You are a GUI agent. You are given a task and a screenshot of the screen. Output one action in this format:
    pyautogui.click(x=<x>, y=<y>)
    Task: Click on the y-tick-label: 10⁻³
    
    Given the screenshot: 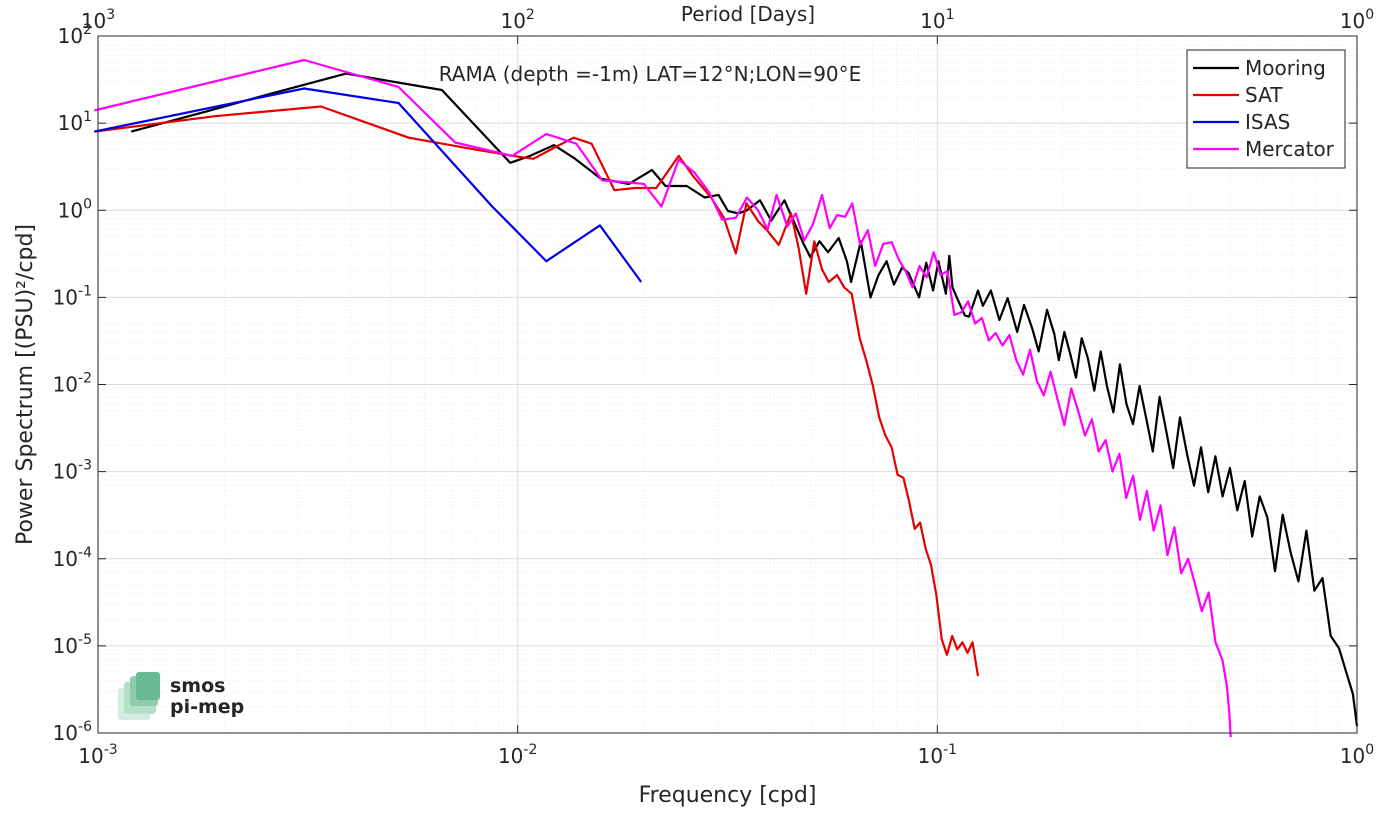 What is the action you would take?
    pyautogui.click(x=72, y=471)
    